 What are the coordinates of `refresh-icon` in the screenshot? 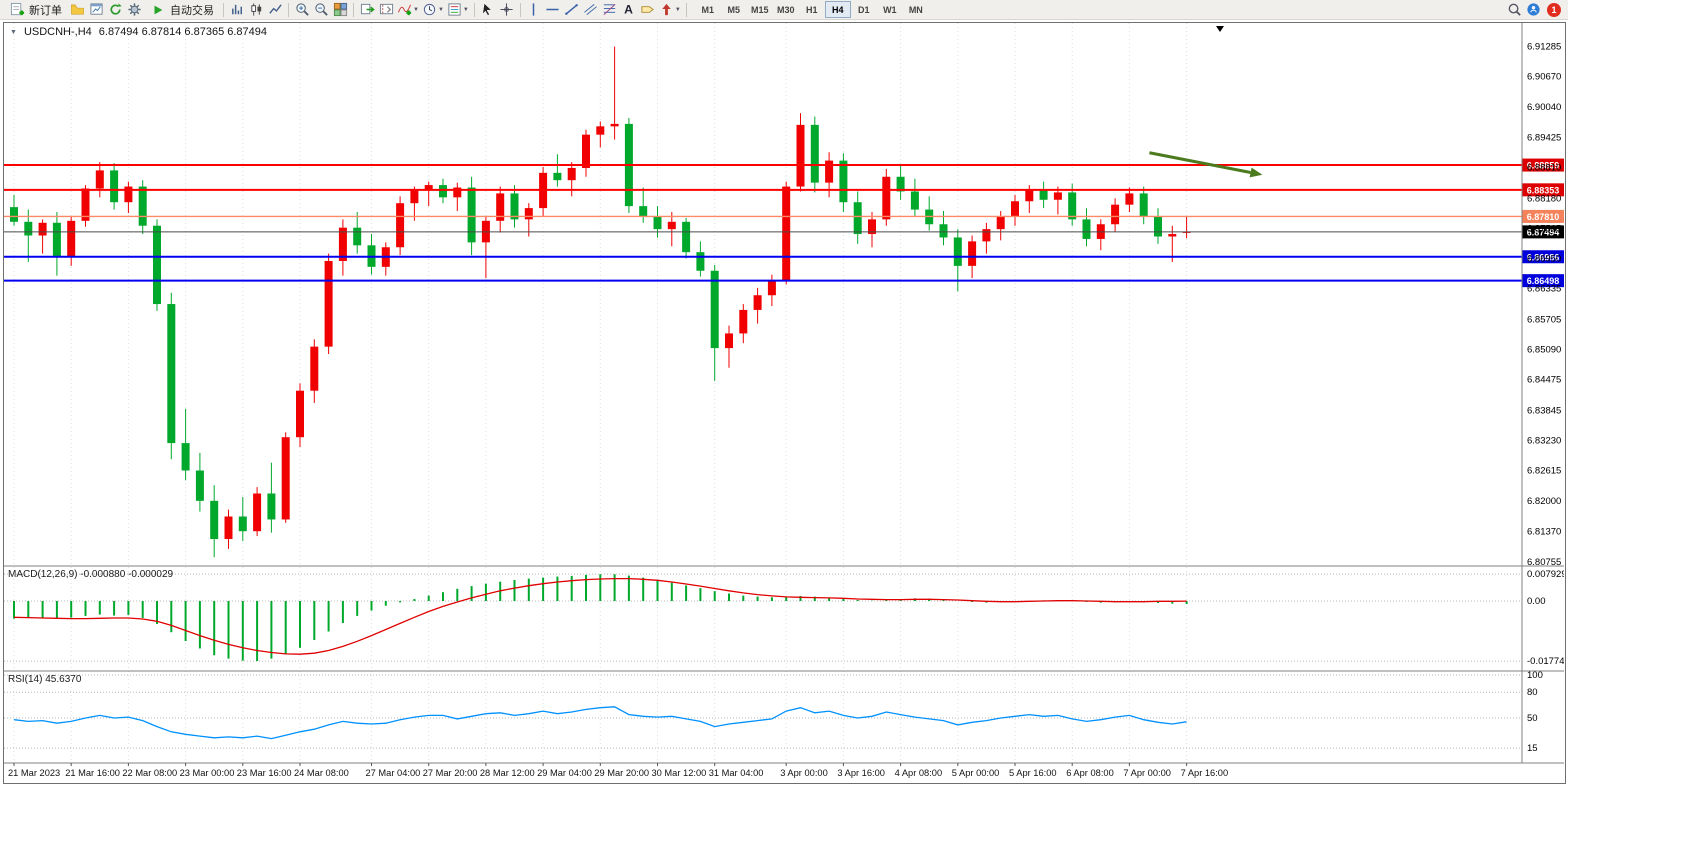 It's located at (115, 9).